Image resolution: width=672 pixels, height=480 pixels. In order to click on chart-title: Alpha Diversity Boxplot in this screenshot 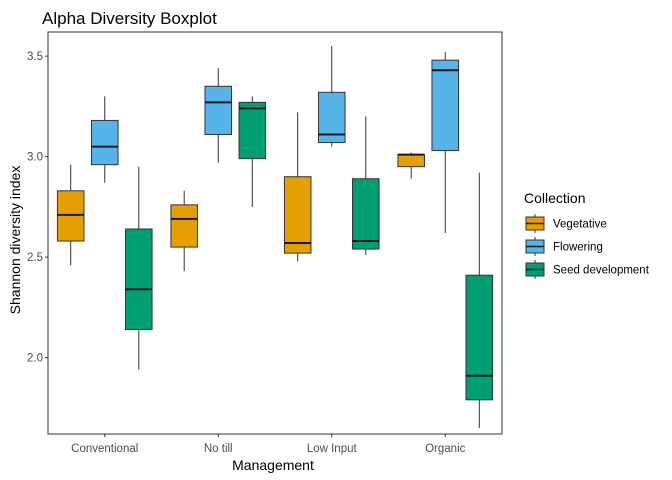, I will do `click(129, 18)`.